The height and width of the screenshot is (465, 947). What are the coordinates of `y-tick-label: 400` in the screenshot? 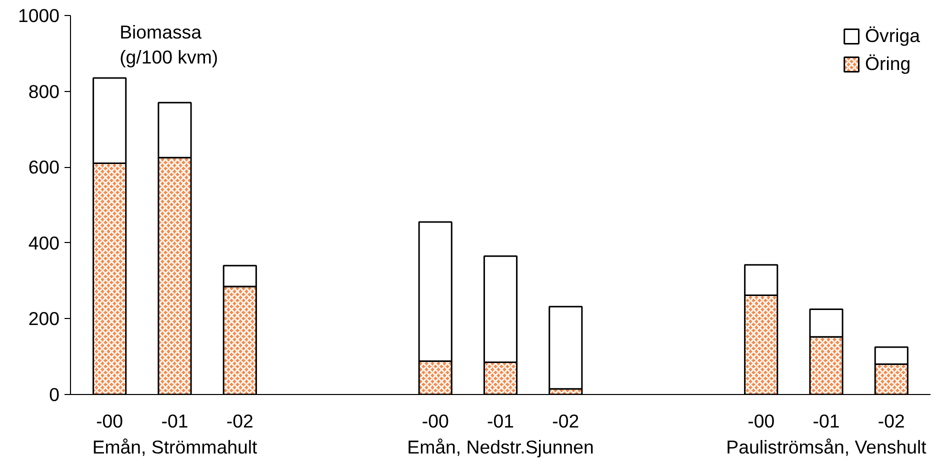 It's located at (44, 243).